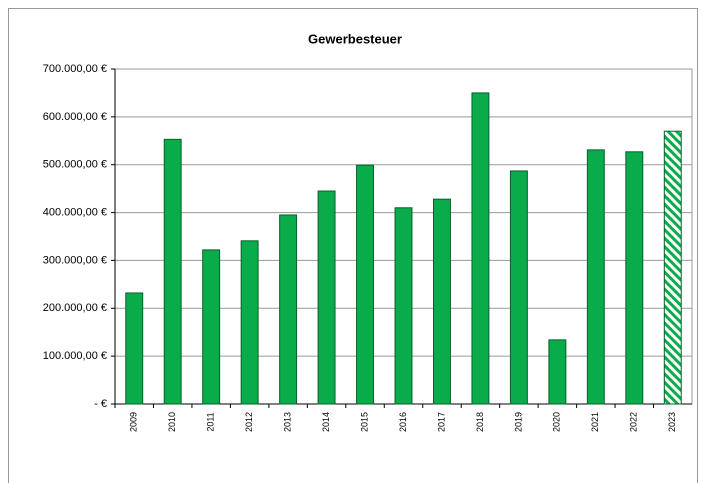 This screenshot has width=703, height=483. I want to click on x-tick-label: 2018, so click(480, 422).